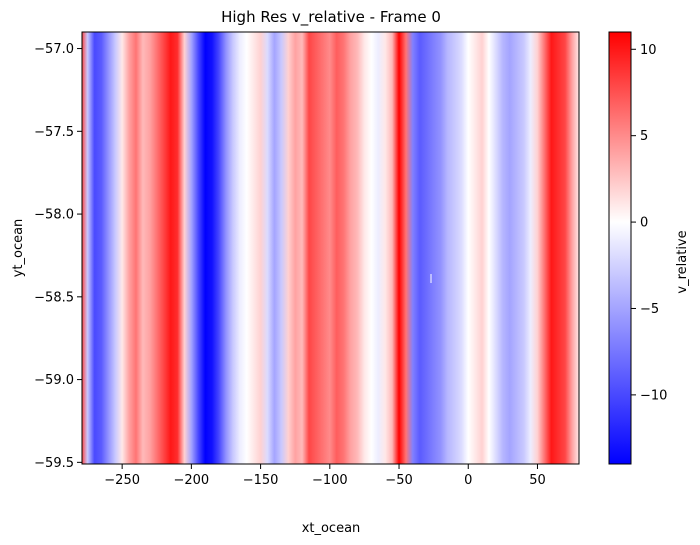 The width and height of the screenshot is (700, 545). What do you see at coordinates (648, 50) in the screenshot?
I see `colorbar-tick-label: 10` at bounding box center [648, 50].